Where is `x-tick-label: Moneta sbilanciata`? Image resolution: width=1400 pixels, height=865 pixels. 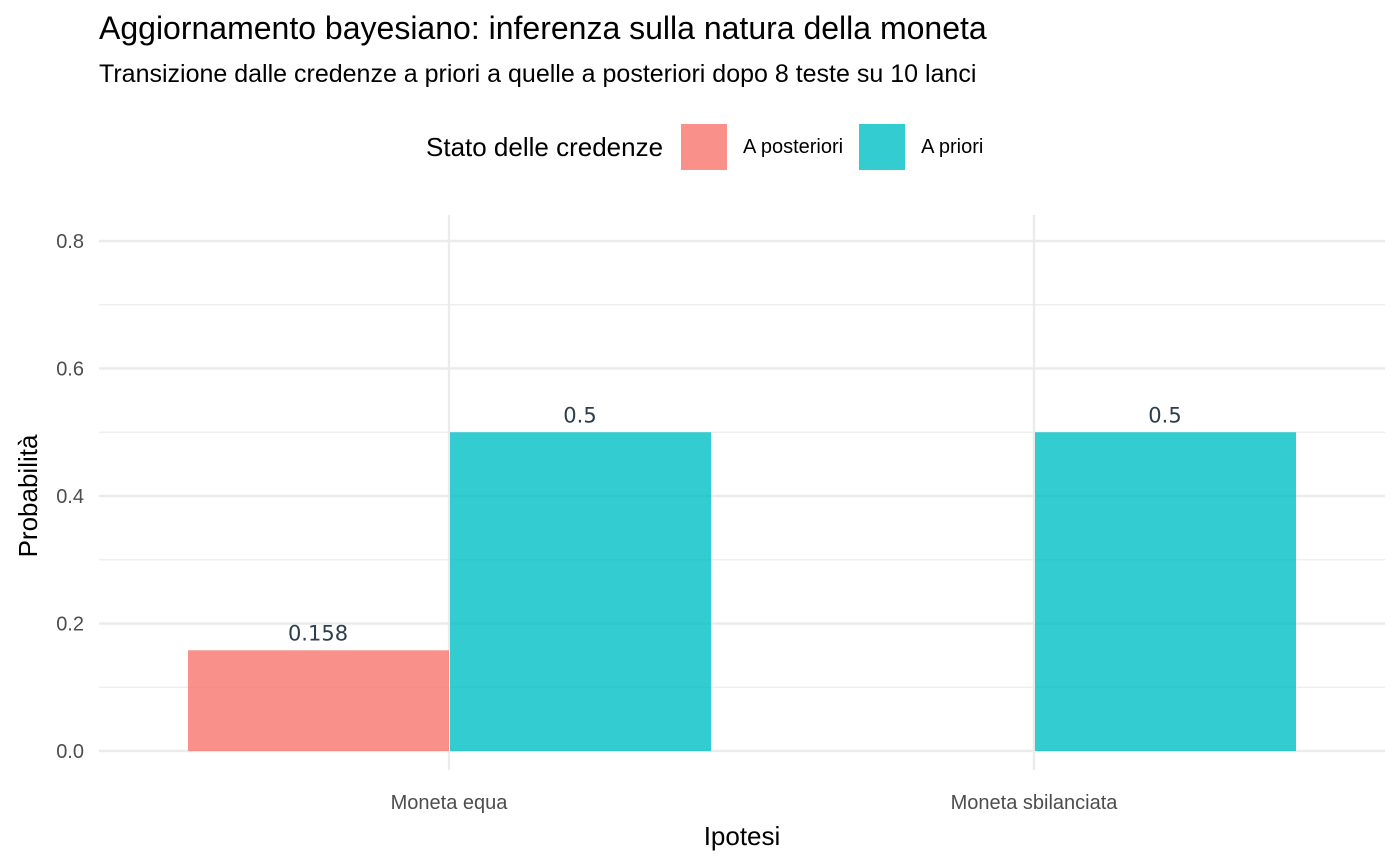 x-tick-label: Moneta sbilanciata is located at coordinates (1035, 803).